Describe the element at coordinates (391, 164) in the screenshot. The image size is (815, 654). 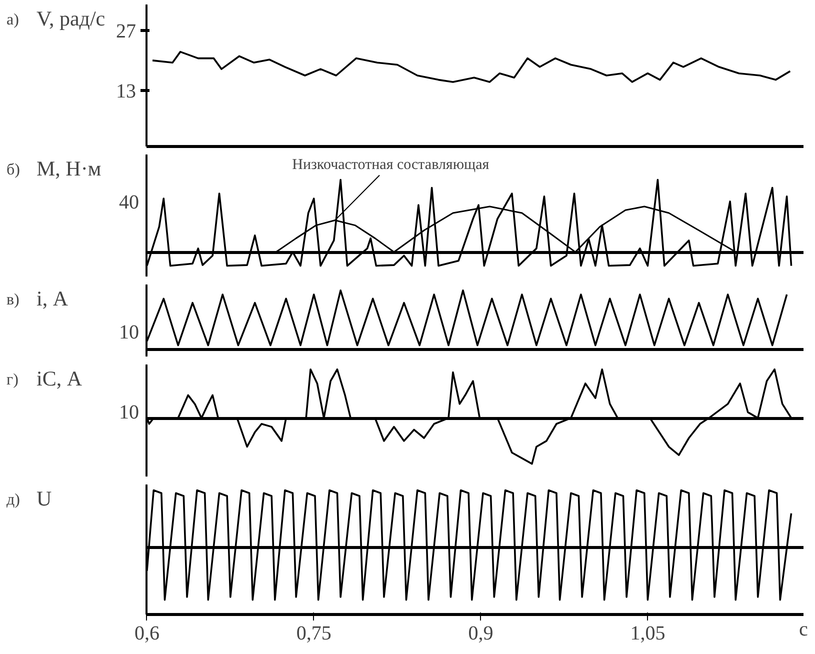
I see `annotation: Низкочастотная составляющая` at that location.